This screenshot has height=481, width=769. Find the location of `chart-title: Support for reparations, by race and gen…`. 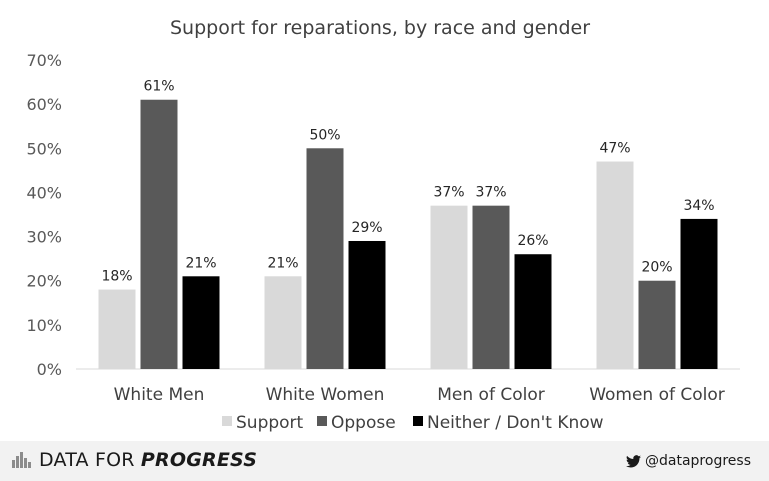

chart-title: Support for reparations, by race and gen… is located at coordinates (380, 28).